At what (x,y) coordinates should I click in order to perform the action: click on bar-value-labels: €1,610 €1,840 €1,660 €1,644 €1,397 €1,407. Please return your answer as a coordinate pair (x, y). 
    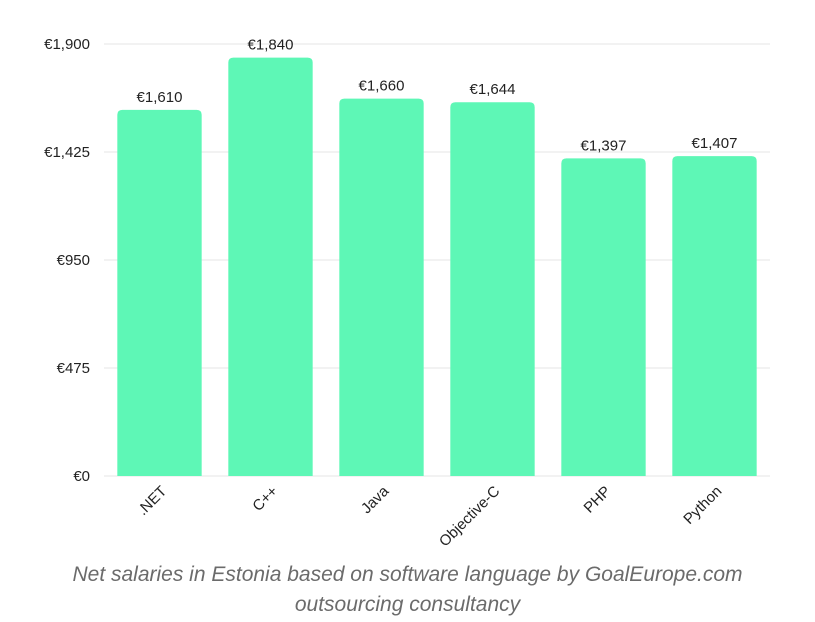
    Looking at the image, I should click on (437, 96).